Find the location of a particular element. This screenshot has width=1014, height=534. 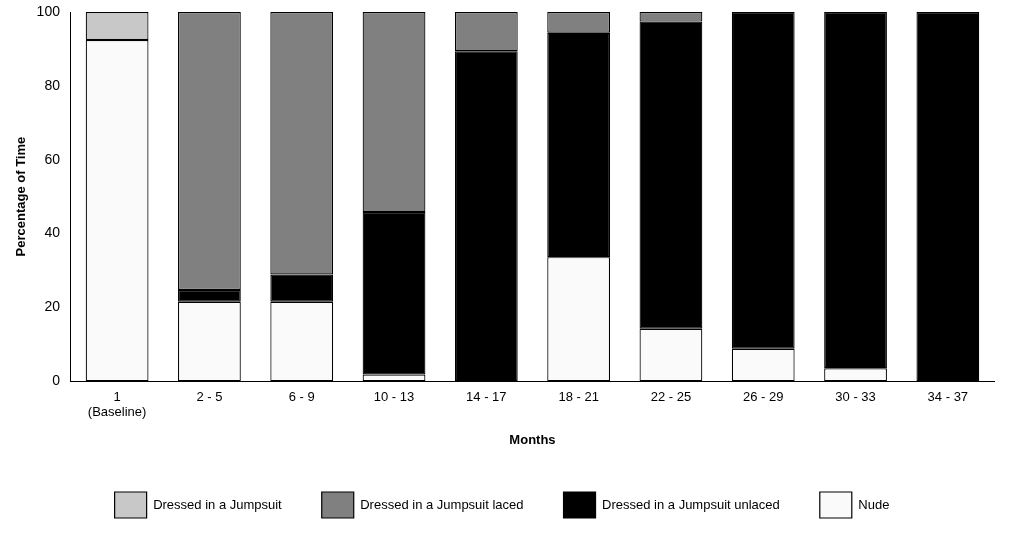

legend-label: Dressed in a Jumpsuit laced is located at coordinates (442, 504).